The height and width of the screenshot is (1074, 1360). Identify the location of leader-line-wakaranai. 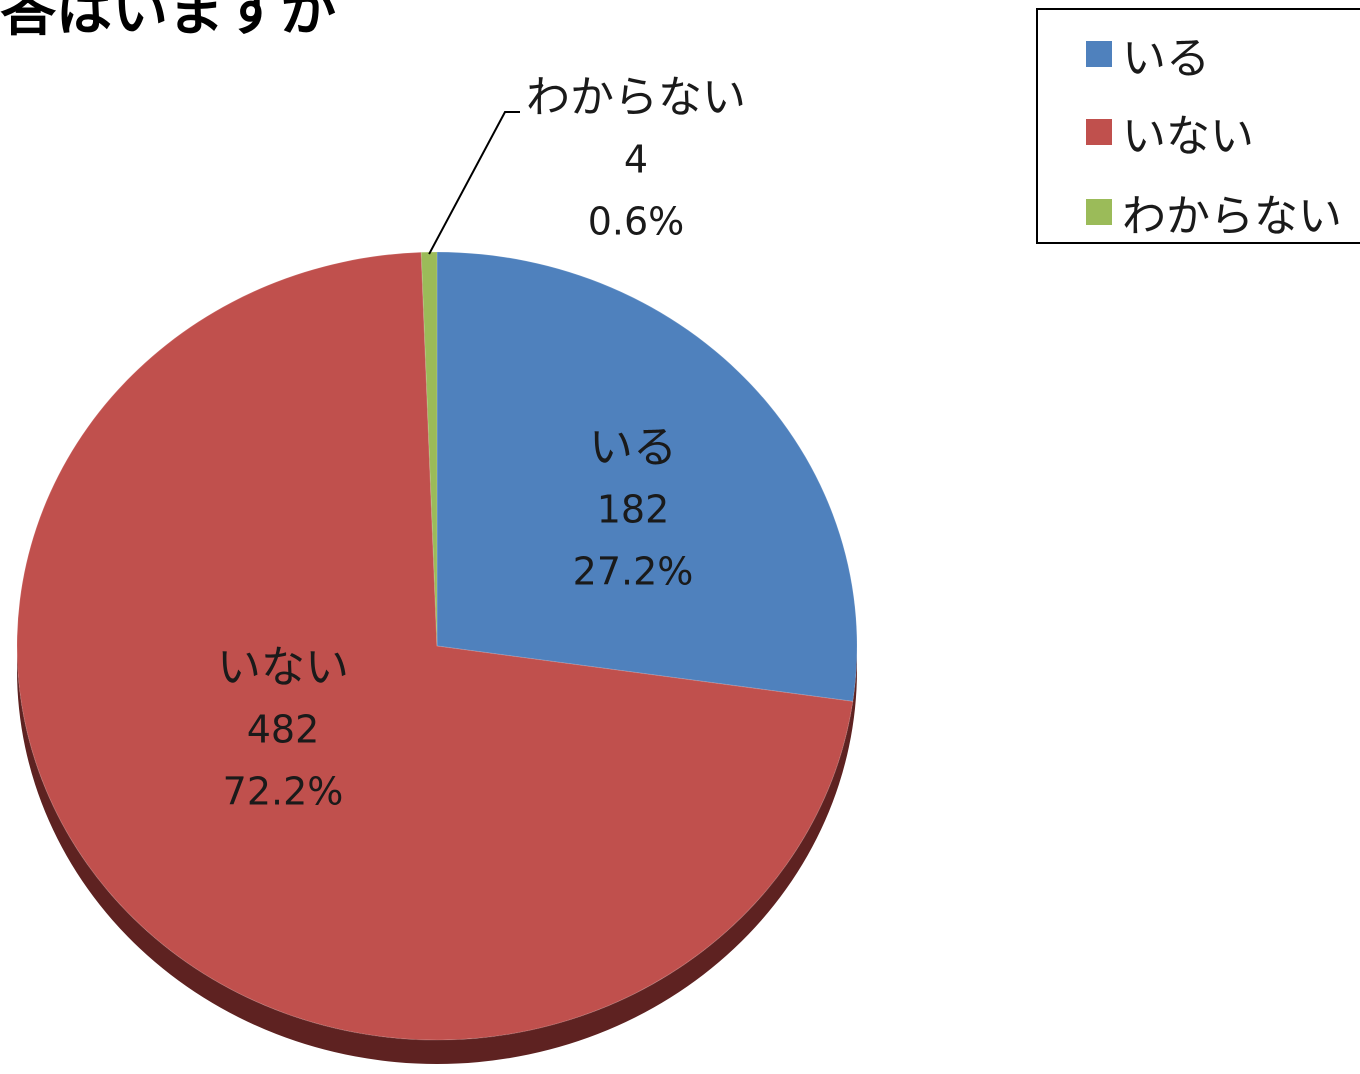
(474, 183).